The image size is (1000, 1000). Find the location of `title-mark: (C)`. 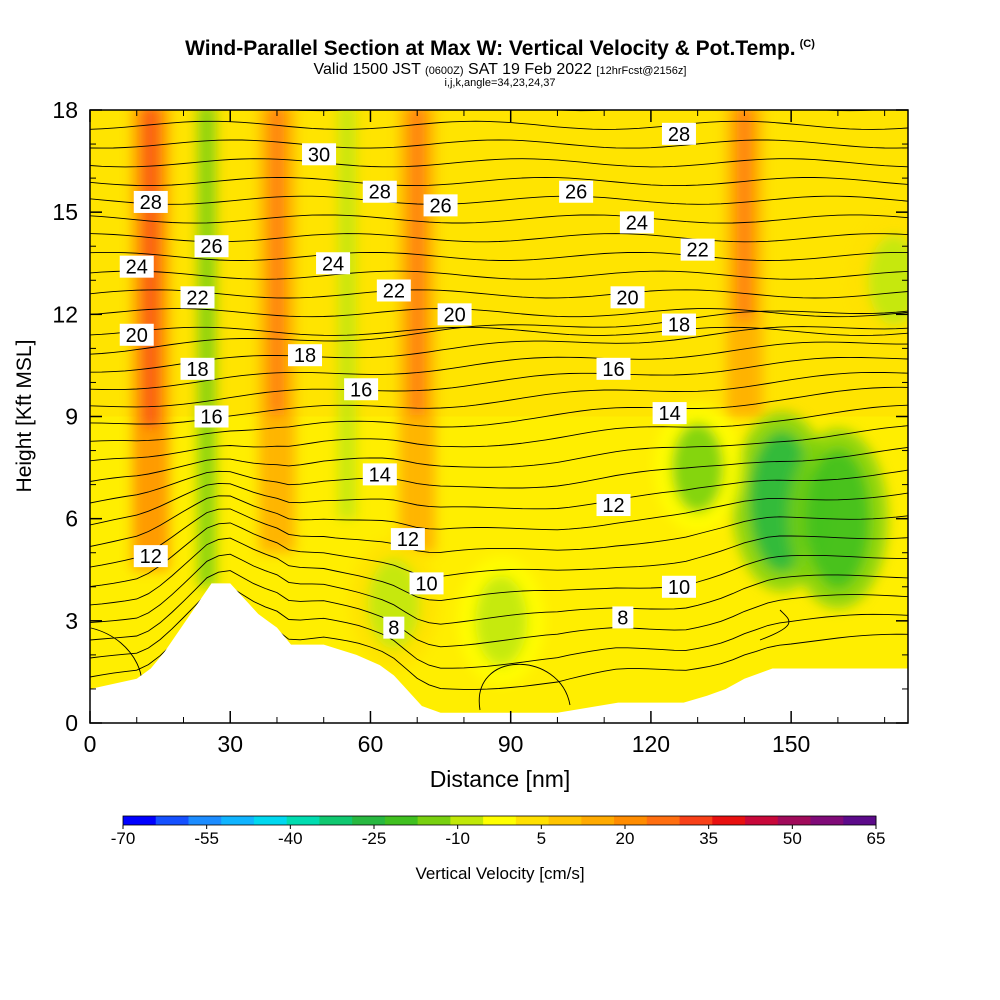

title-mark: (C) is located at coordinates (807, 44).